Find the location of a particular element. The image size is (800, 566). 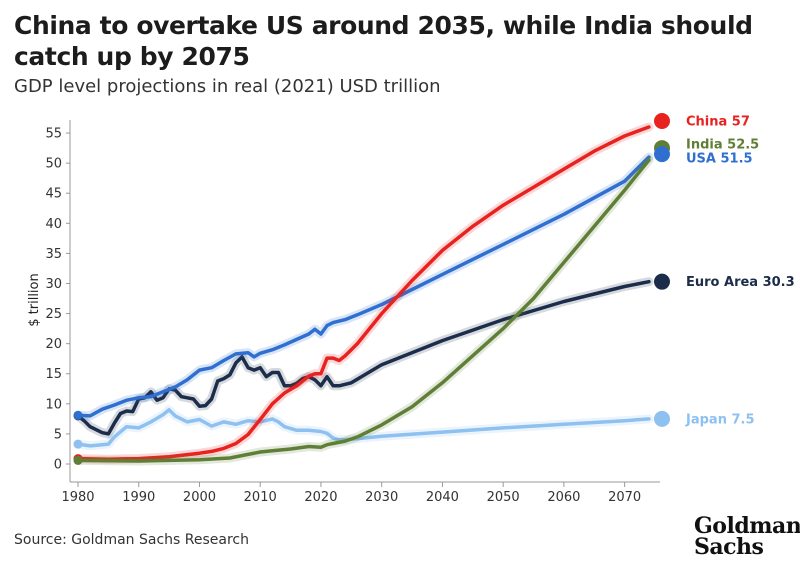

y-tick-label: 10 is located at coordinates (53, 404).